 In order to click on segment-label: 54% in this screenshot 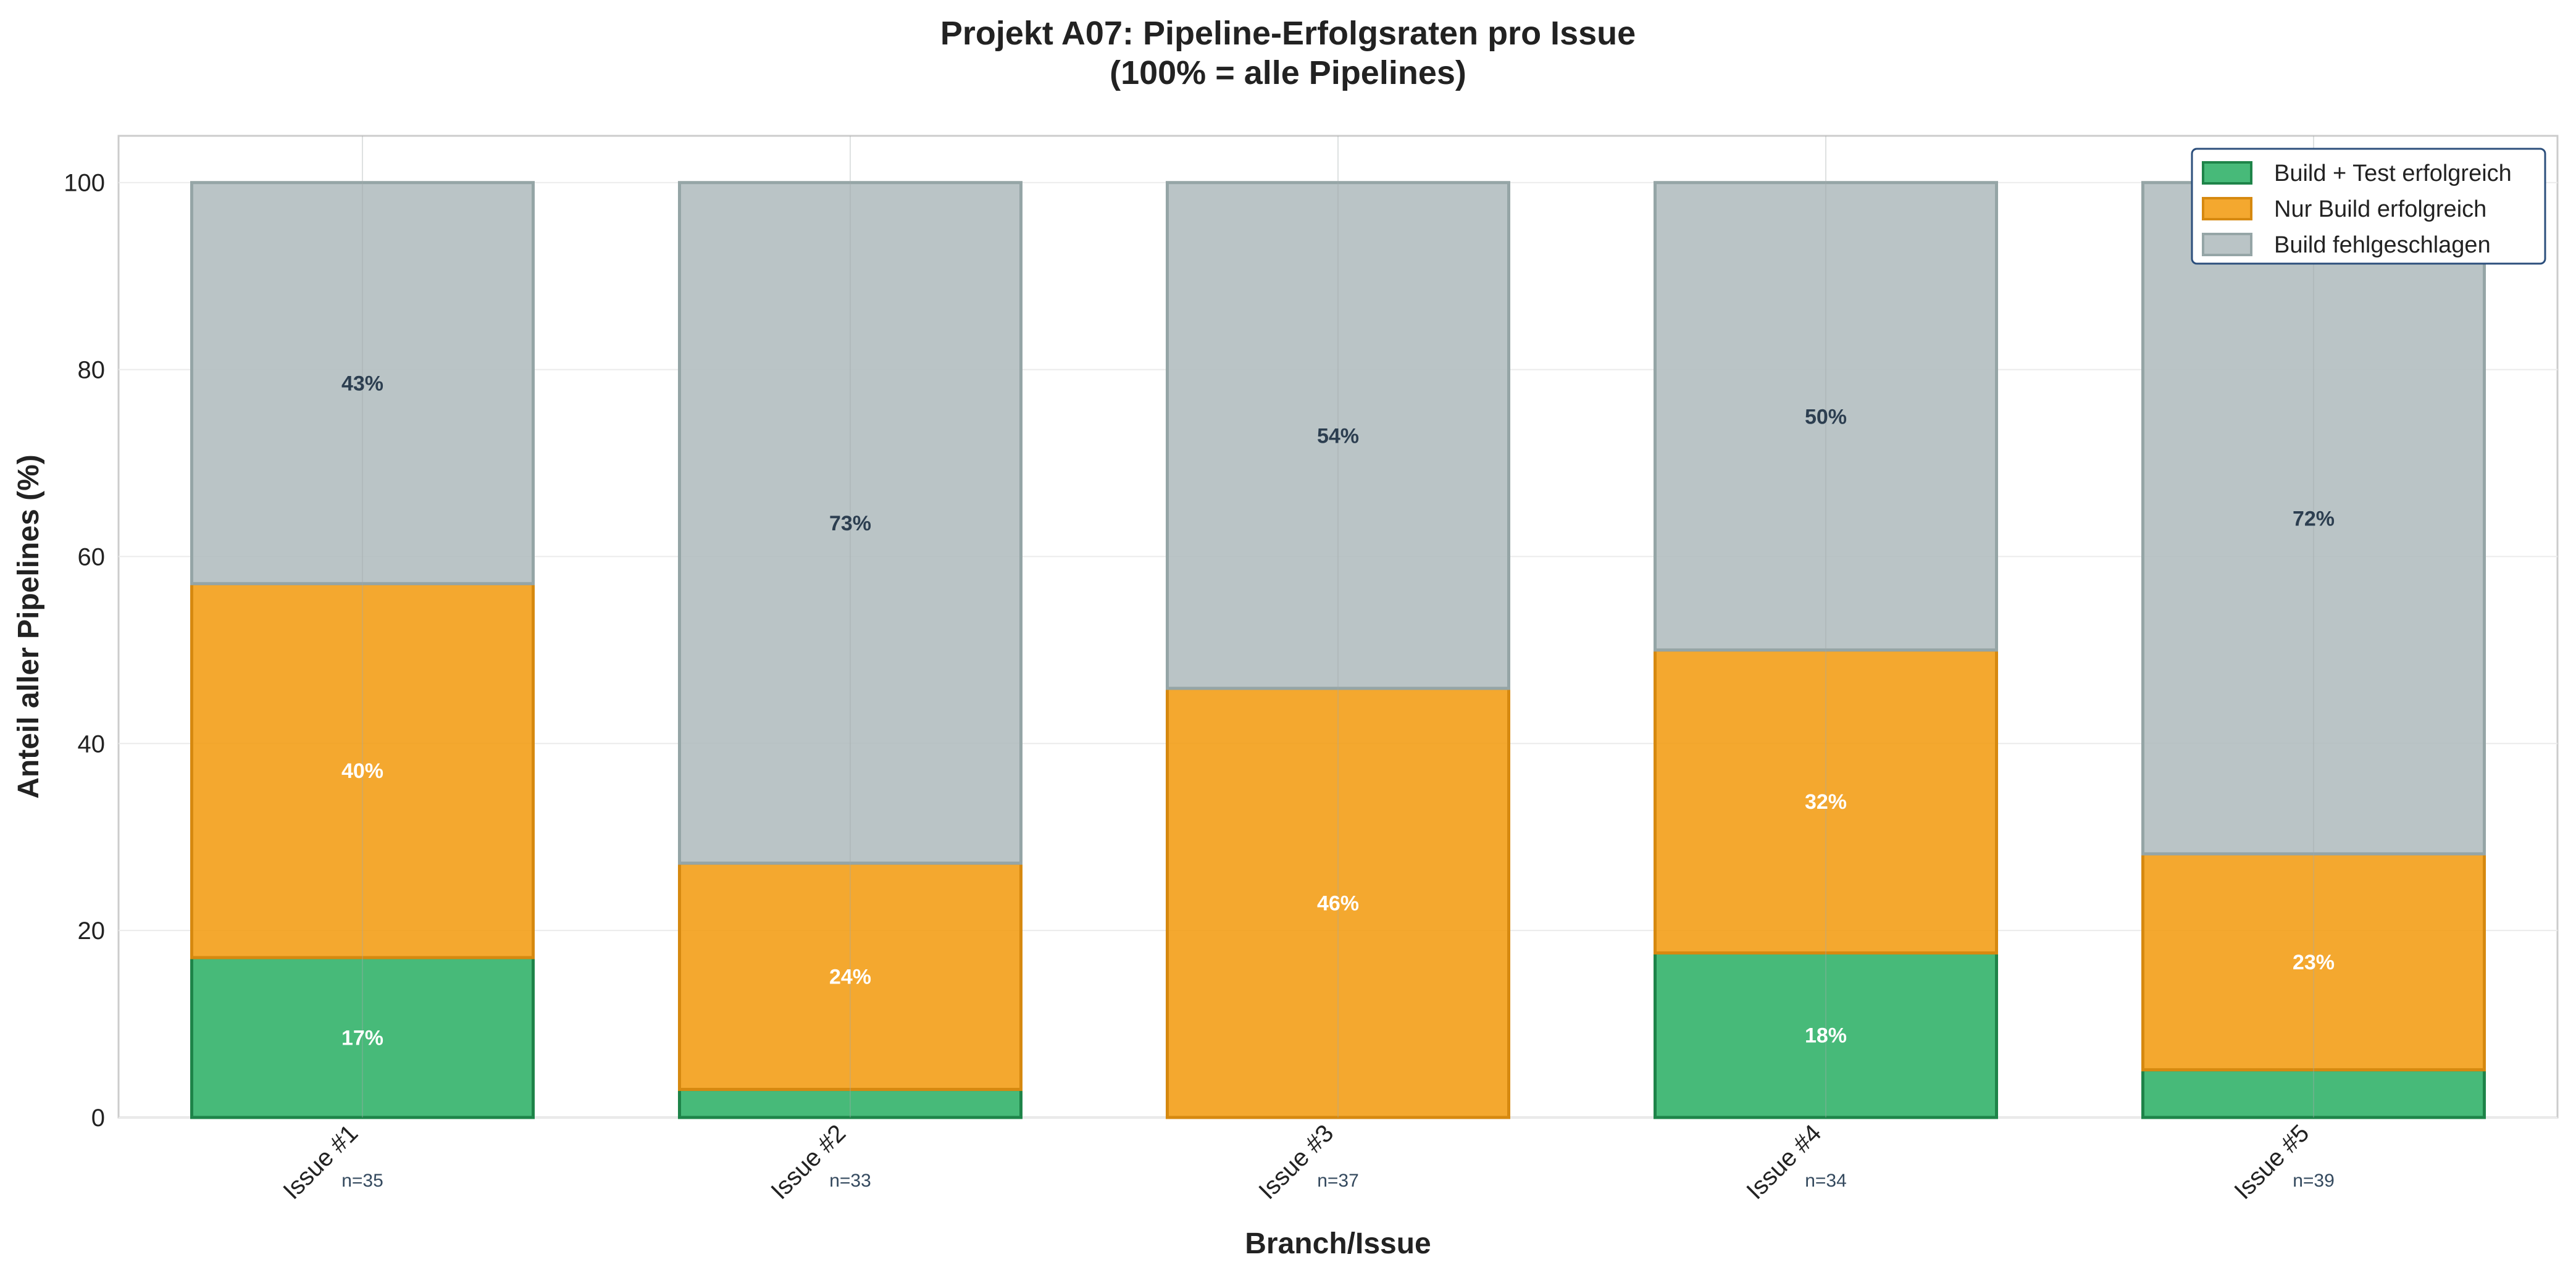, I will do `click(1338, 436)`.